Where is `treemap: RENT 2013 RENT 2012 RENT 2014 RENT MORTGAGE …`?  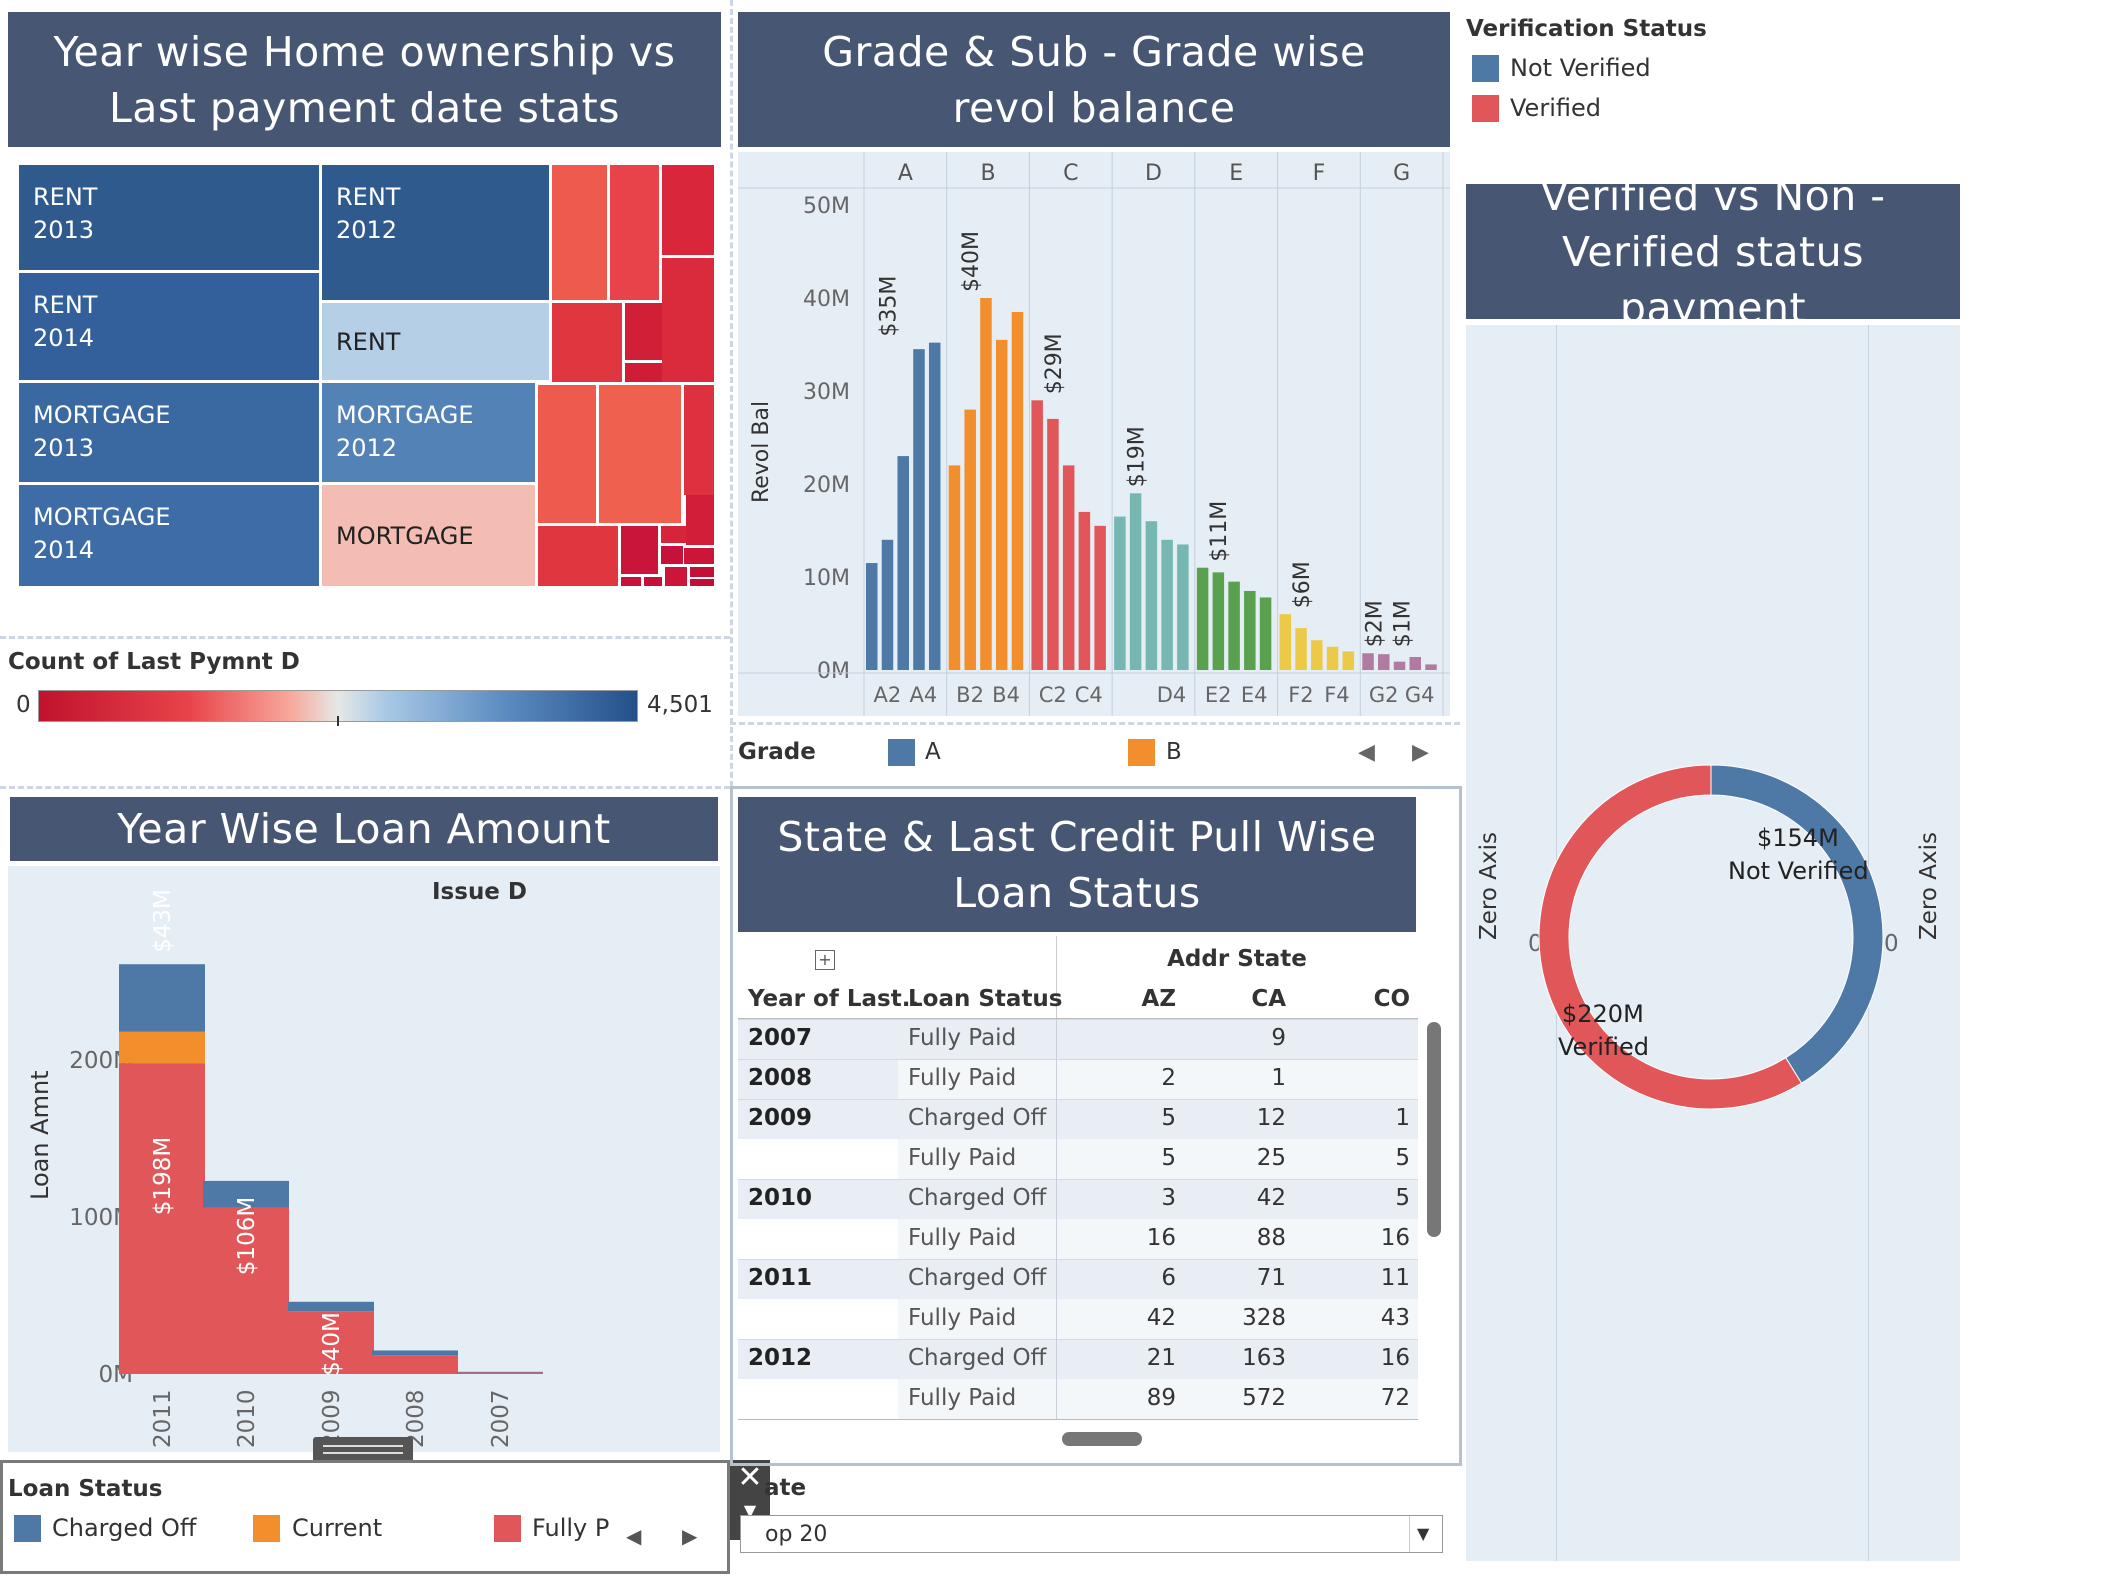
treemap: RENT 2013 RENT 2012 RENT 2014 RENT MORTGAGE … is located at coordinates (366, 375).